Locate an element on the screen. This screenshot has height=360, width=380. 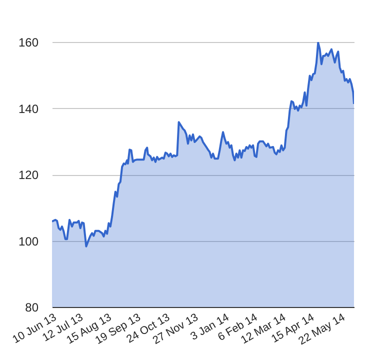
y-tick-label: 80 is located at coordinates (32, 307).